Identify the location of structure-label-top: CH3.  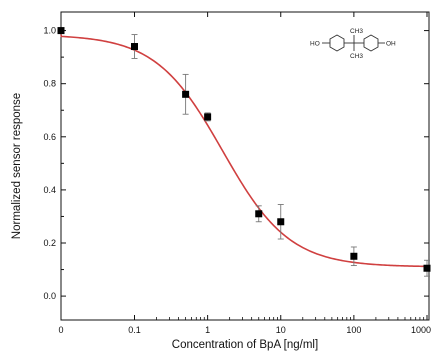
(356, 31).